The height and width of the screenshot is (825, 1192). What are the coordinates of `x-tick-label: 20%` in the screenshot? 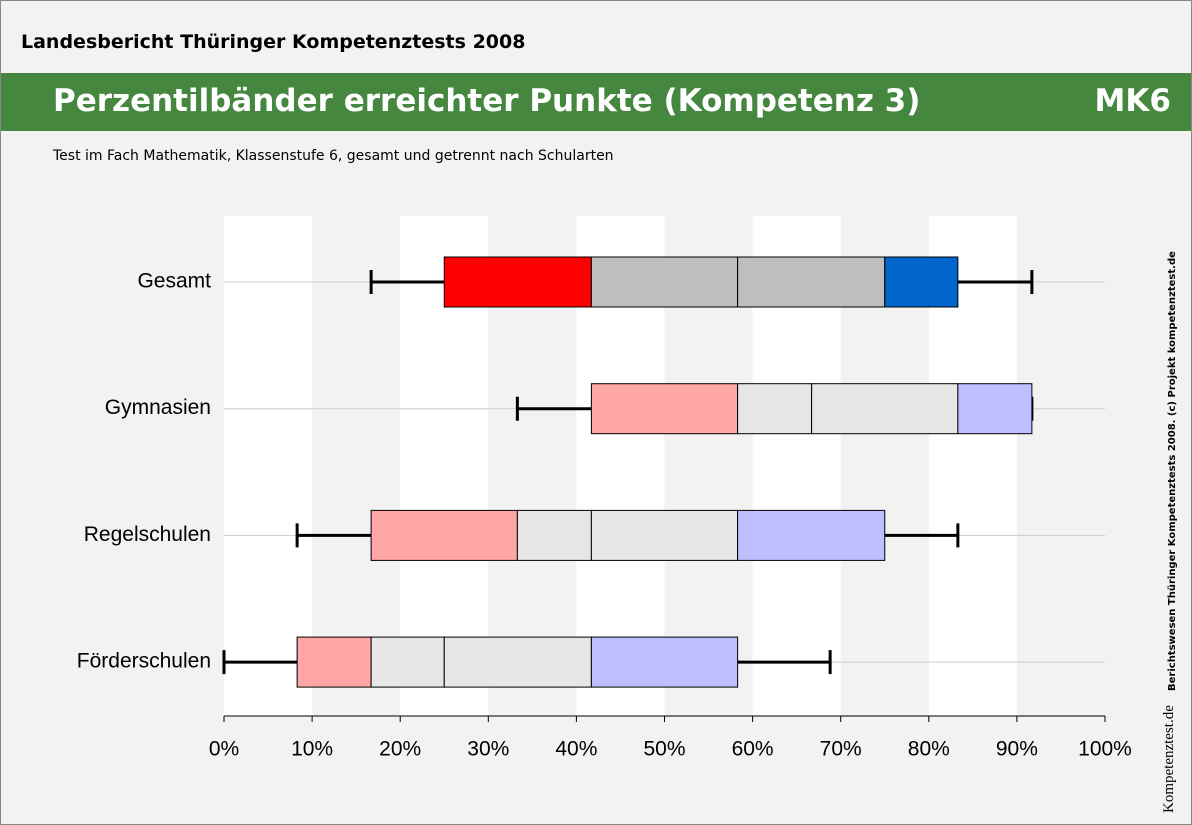 It's located at (400, 749).